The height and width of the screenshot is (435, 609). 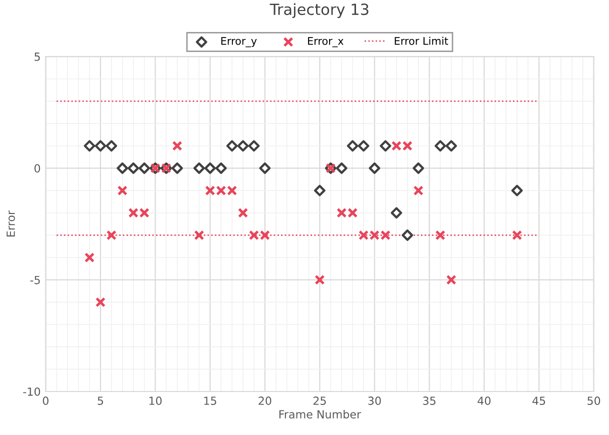 I want to click on x-tick-label: 15, so click(x=210, y=400).